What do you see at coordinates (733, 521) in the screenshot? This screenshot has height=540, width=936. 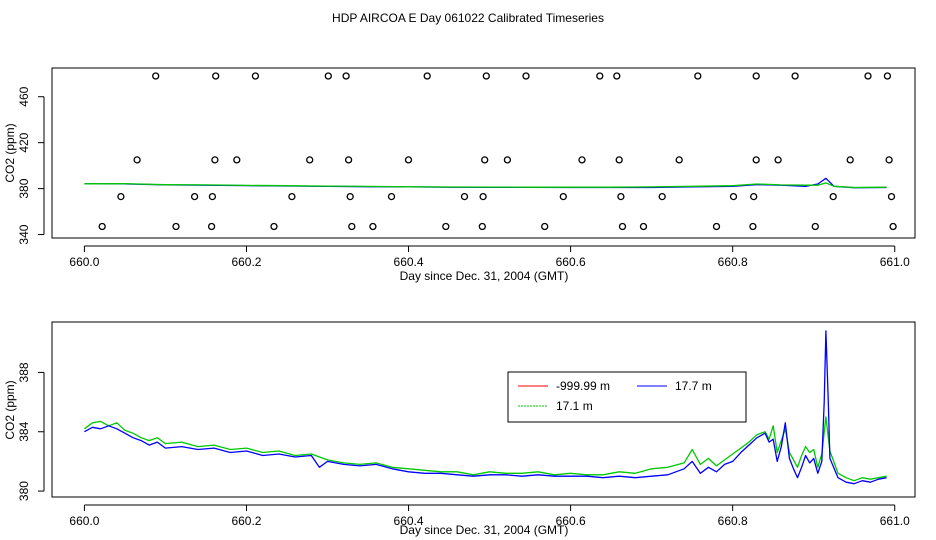 I see `bottom-x-tick-label: 660.8` at bounding box center [733, 521].